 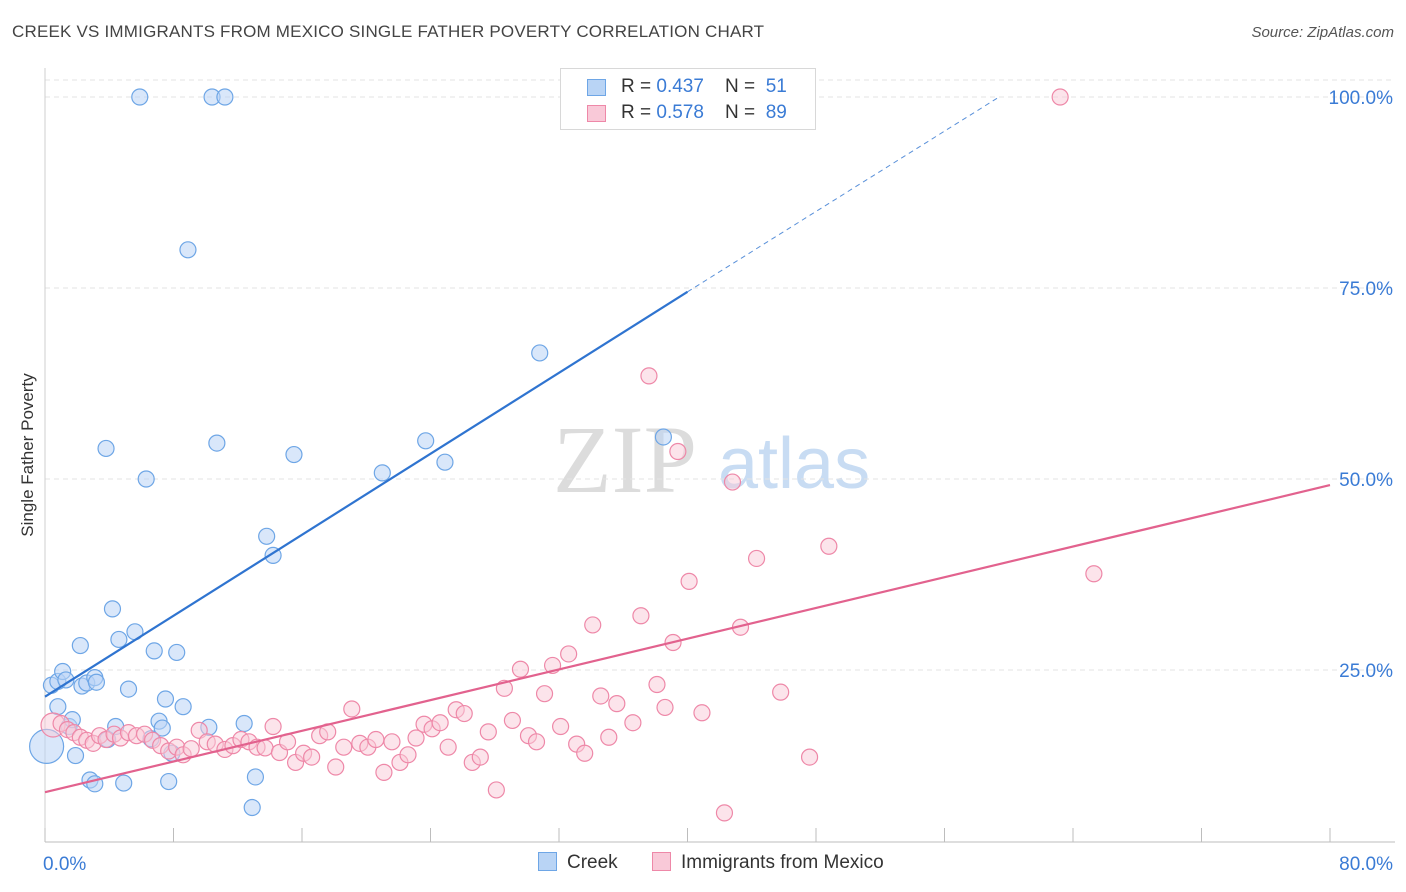 What do you see at coordinates (711, 459) in the screenshot?
I see `zipatlas-watermark: ZIP atlas` at bounding box center [711, 459].